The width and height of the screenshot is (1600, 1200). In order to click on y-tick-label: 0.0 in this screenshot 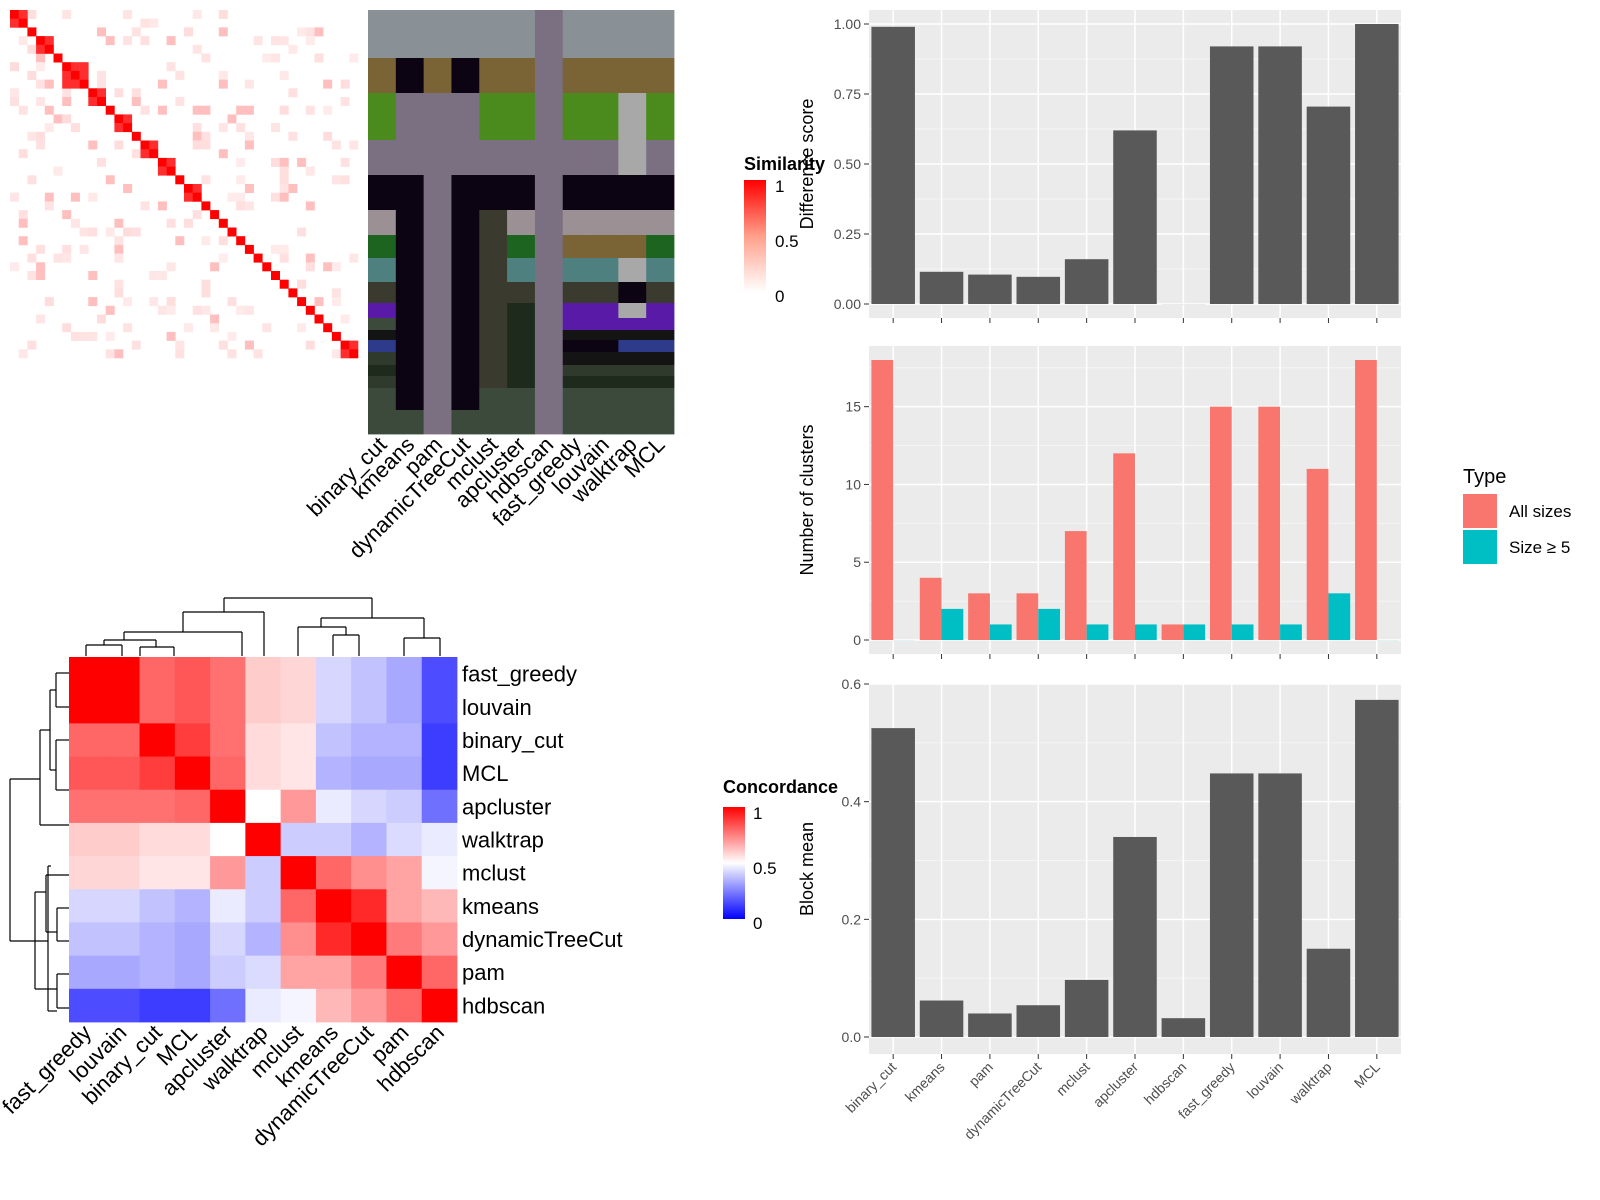, I will do `click(852, 1037)`.